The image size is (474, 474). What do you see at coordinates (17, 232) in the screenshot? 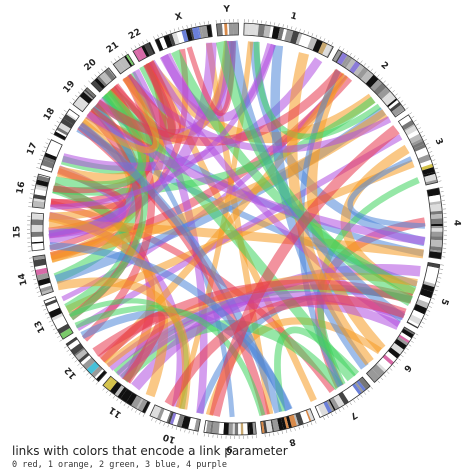
I see `chromosome-label: 15` at bounding box center [17, 232].